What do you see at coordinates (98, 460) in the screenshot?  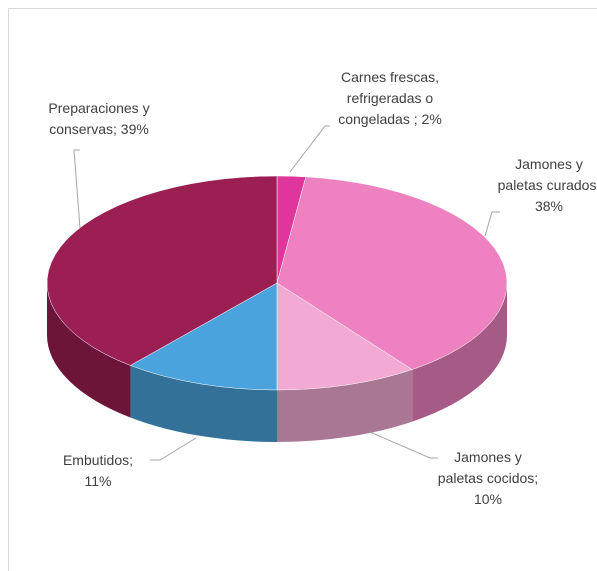 I see `label-category: Embutidos;` at bounding box center [98, 460].